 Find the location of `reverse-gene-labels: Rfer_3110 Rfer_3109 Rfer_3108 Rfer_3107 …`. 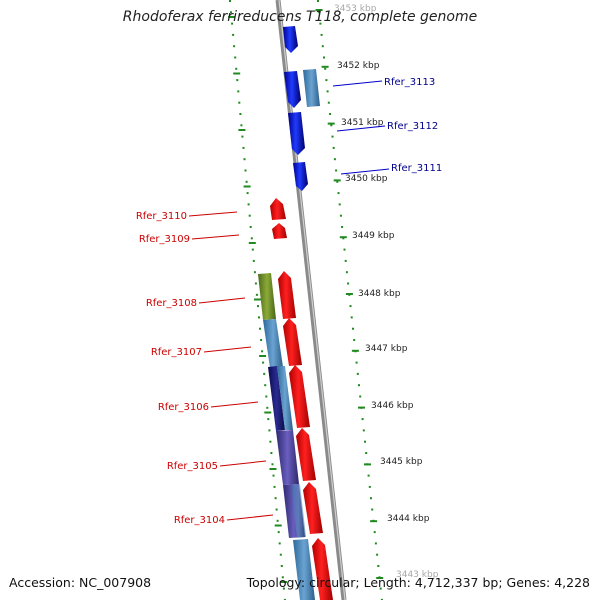

reverse-gene-labels: Rfer_3110 Rfer_3109 Rfer_3108 Rfer_3107 … is located at coordinates (205, 368).